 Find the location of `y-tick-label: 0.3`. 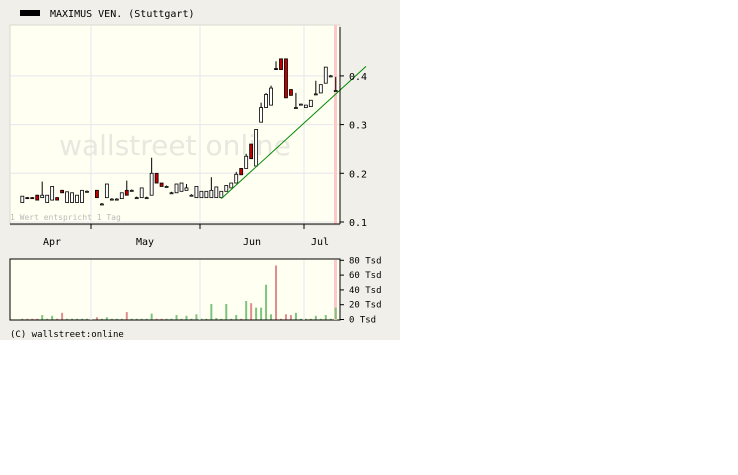

y-tick-label: 0.3 is located at coordinates (358, 126).